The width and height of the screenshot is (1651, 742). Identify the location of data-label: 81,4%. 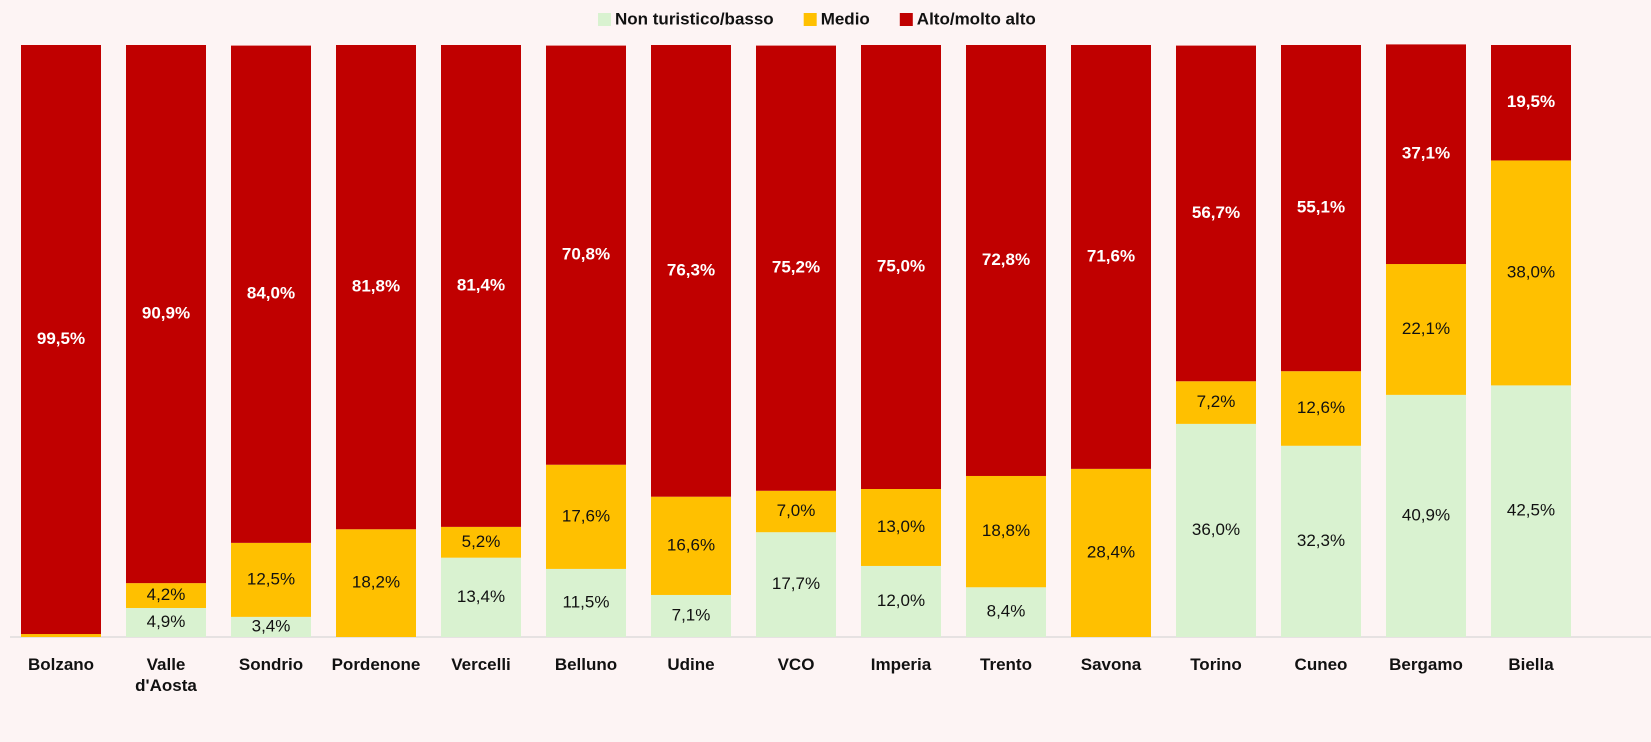
(481, 284).